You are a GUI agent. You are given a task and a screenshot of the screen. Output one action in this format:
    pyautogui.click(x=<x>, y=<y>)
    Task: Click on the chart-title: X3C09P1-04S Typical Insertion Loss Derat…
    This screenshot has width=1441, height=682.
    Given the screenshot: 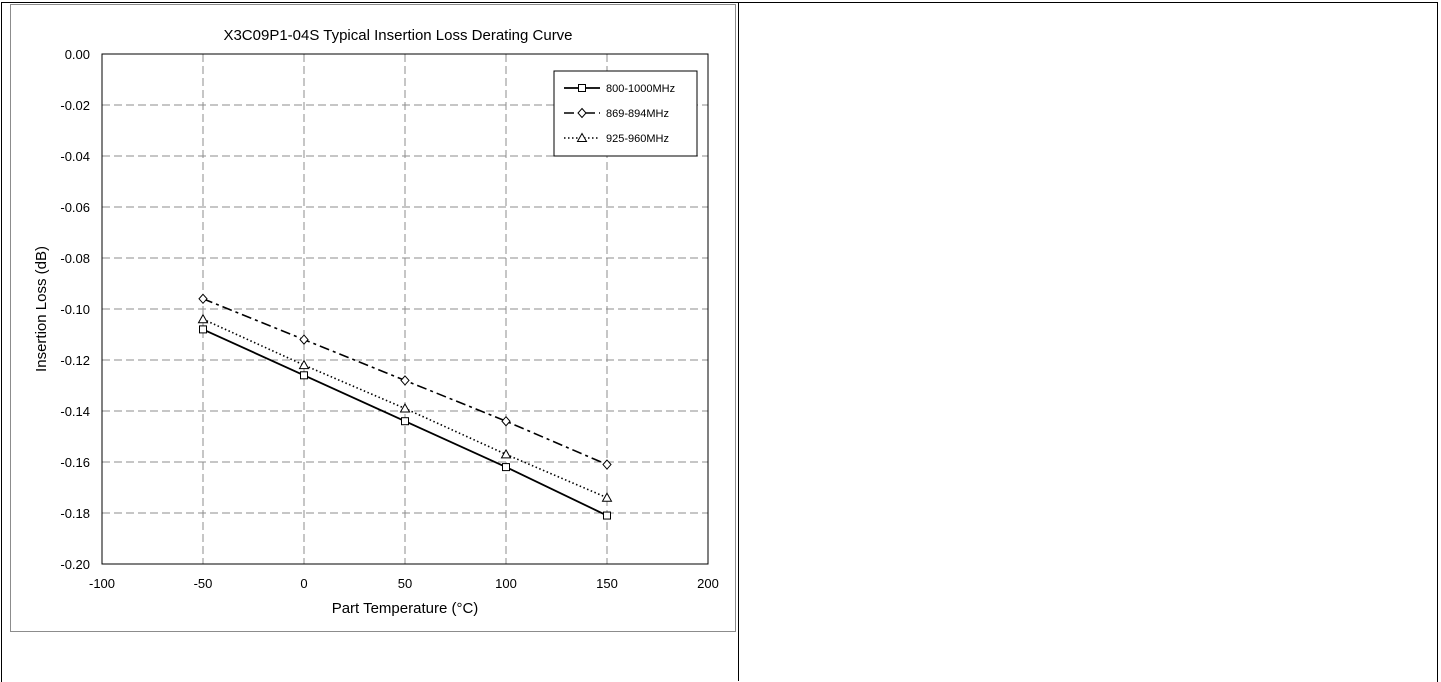 What is the action you would take?
    pyautogui.click(x=397, y=35)
    